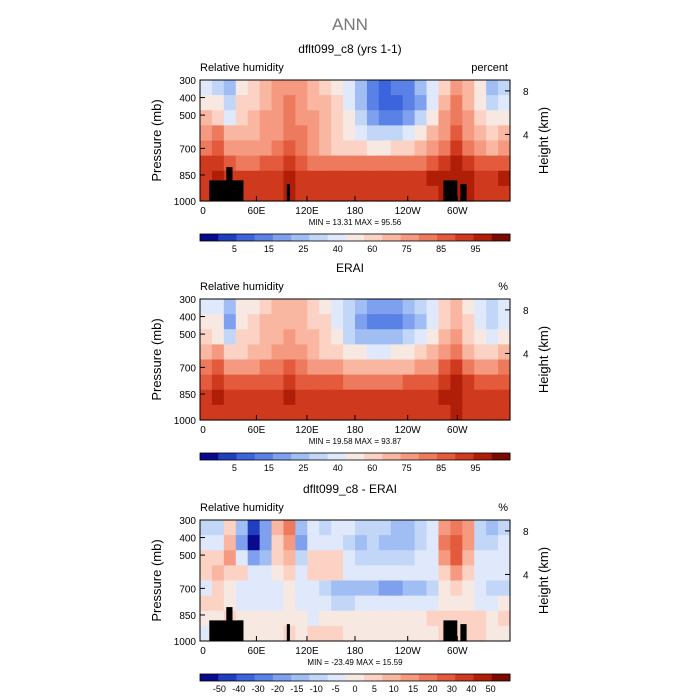  I want to click on colorbar-label: 75, so click(407, 468).